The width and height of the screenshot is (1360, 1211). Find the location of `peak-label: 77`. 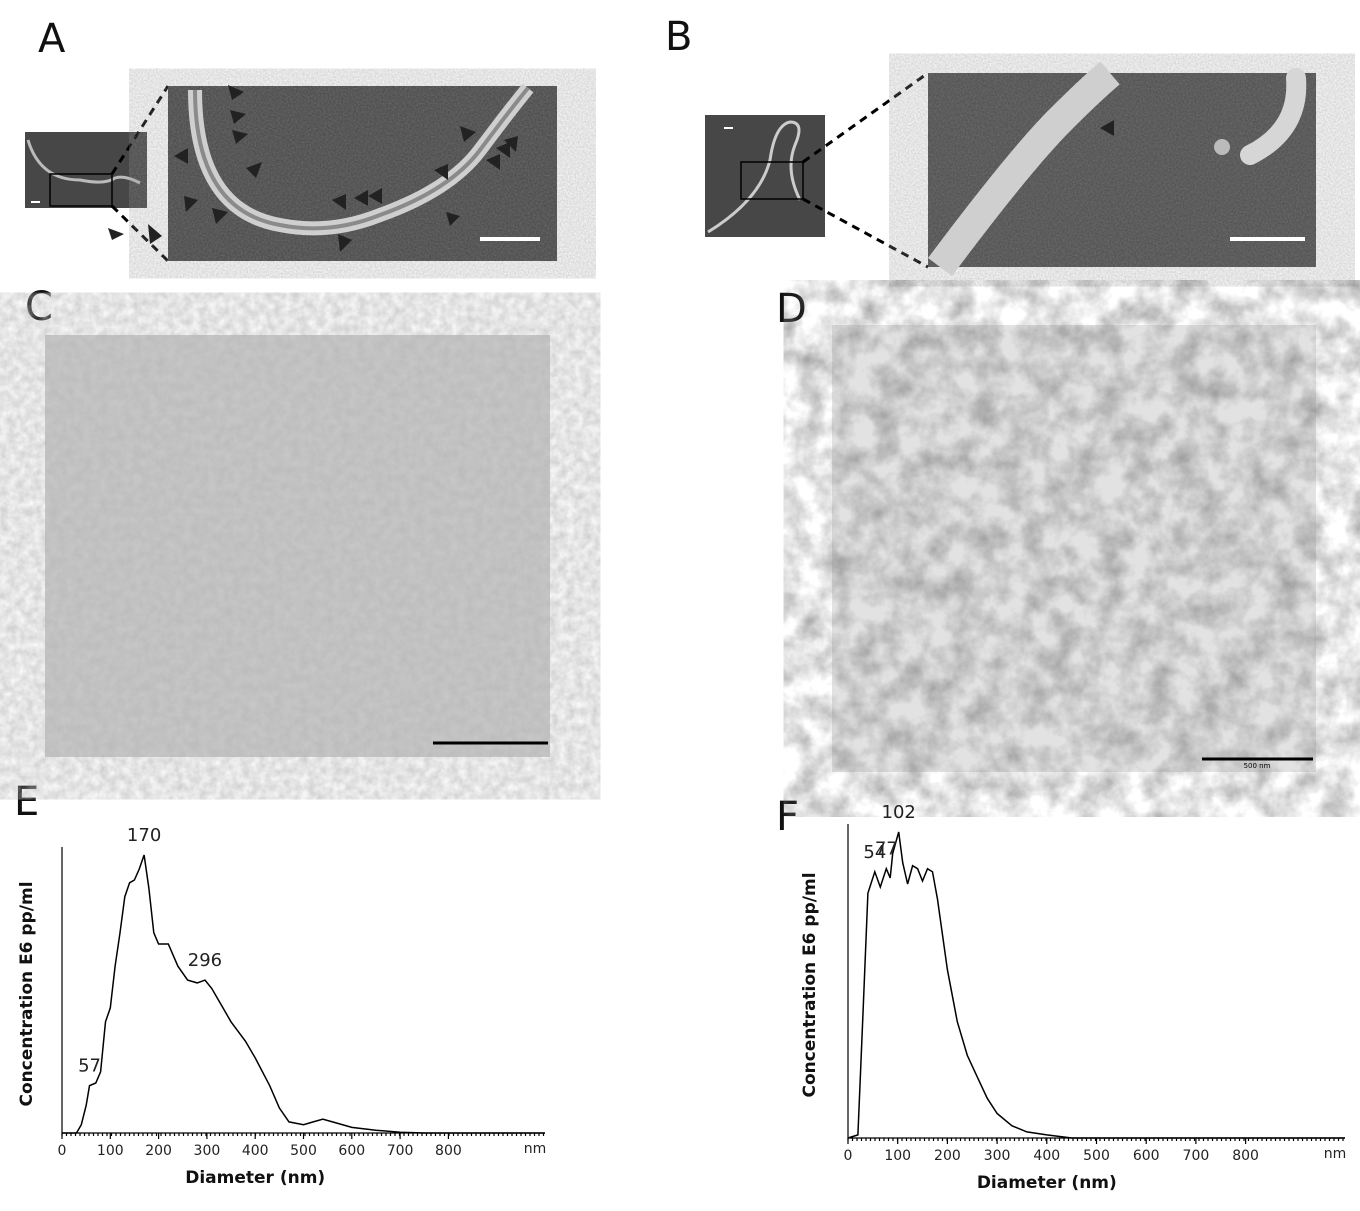

peak-label: 77 is located at coordinates (886, 849).